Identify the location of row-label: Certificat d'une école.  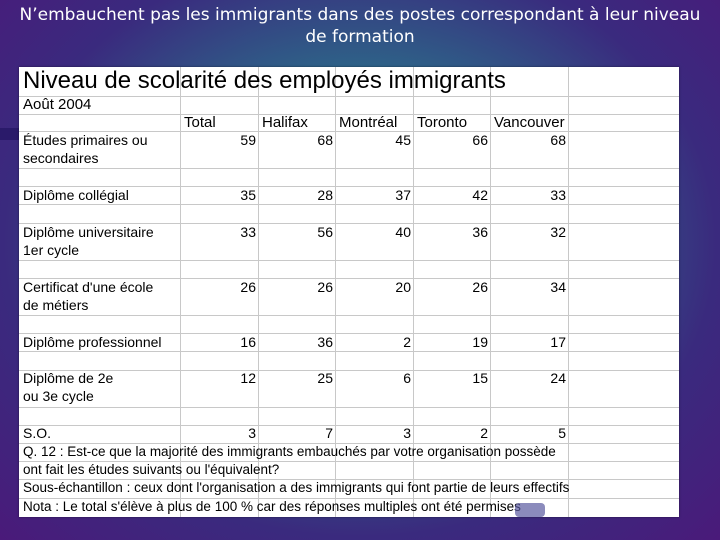
(88, 287).